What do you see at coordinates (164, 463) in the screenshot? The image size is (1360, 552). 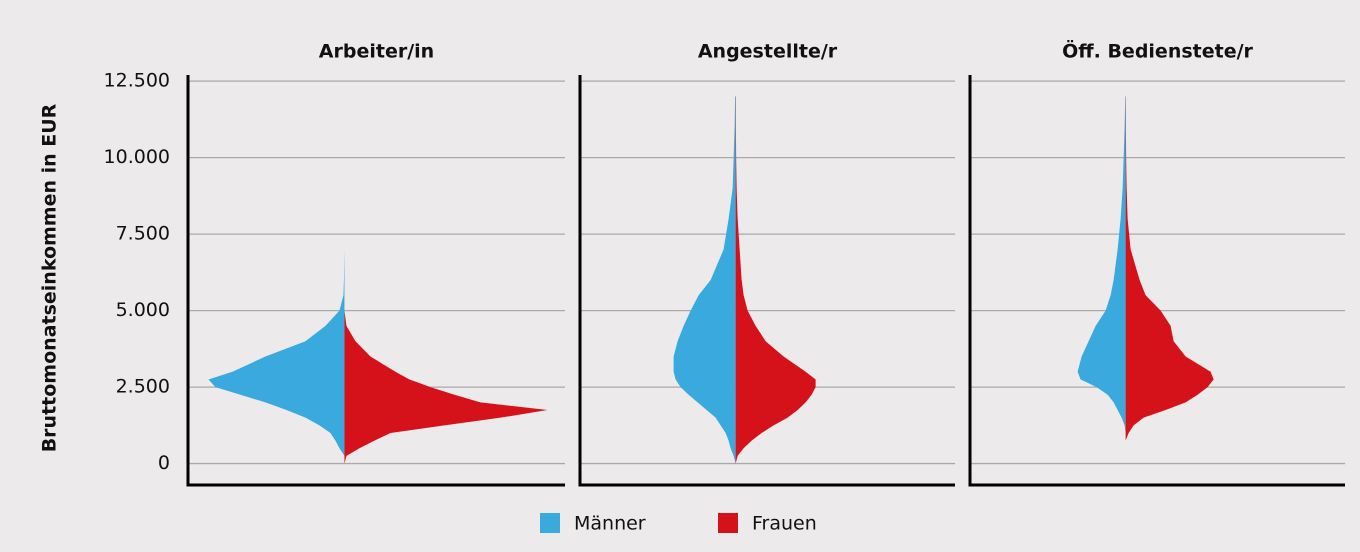 I see `y-tick-label: 0` at bounding box center [164, 463].